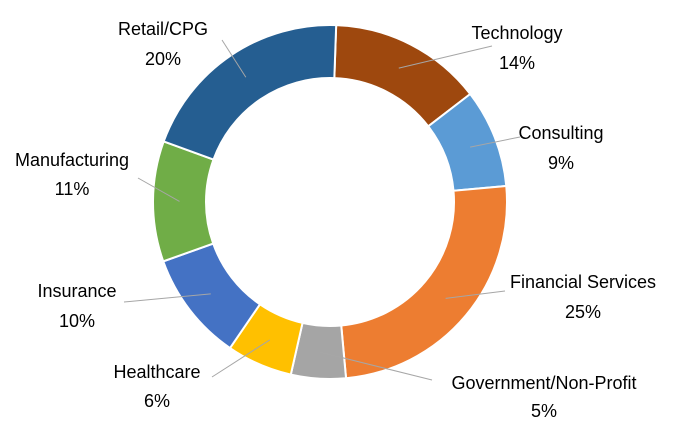 Image resolution: width=690 pixels, height=422 pixels. What do you see at coordinates (77, 321) in the screenshot?
I see `value-label-insurance: 10%` at bounding box center [77, 321].